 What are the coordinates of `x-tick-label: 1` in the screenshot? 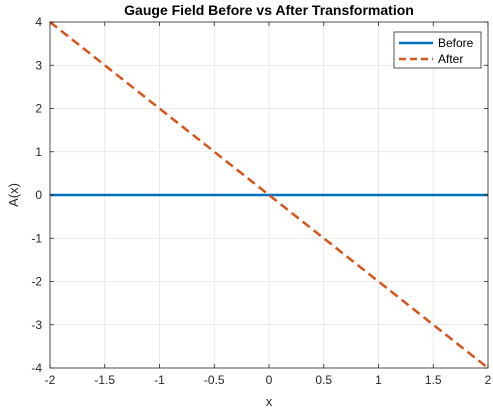 It's located at (378, 380).